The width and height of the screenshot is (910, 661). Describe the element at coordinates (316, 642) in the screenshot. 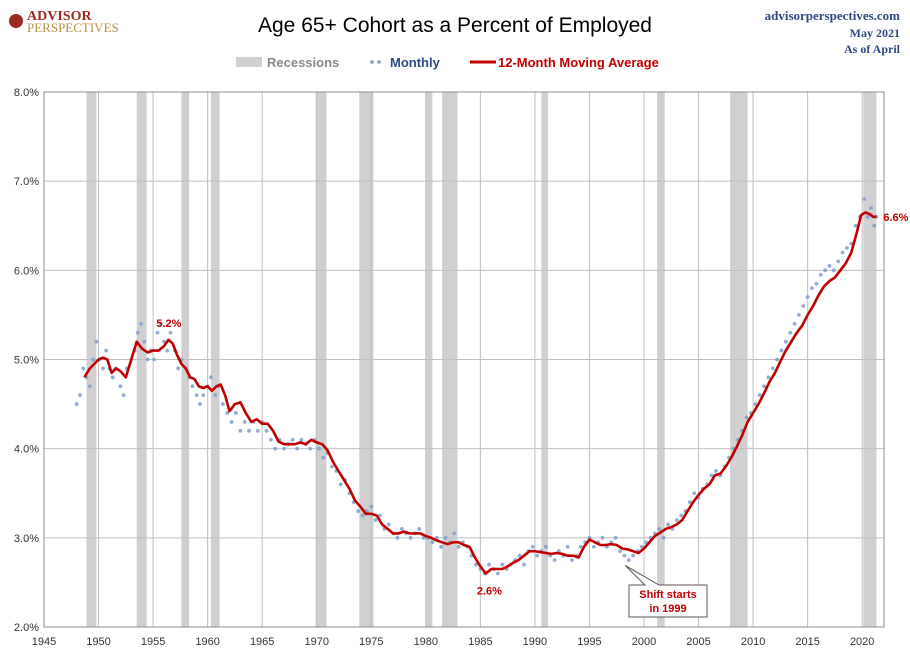

I see `x-tick-label: 1970` at that location.